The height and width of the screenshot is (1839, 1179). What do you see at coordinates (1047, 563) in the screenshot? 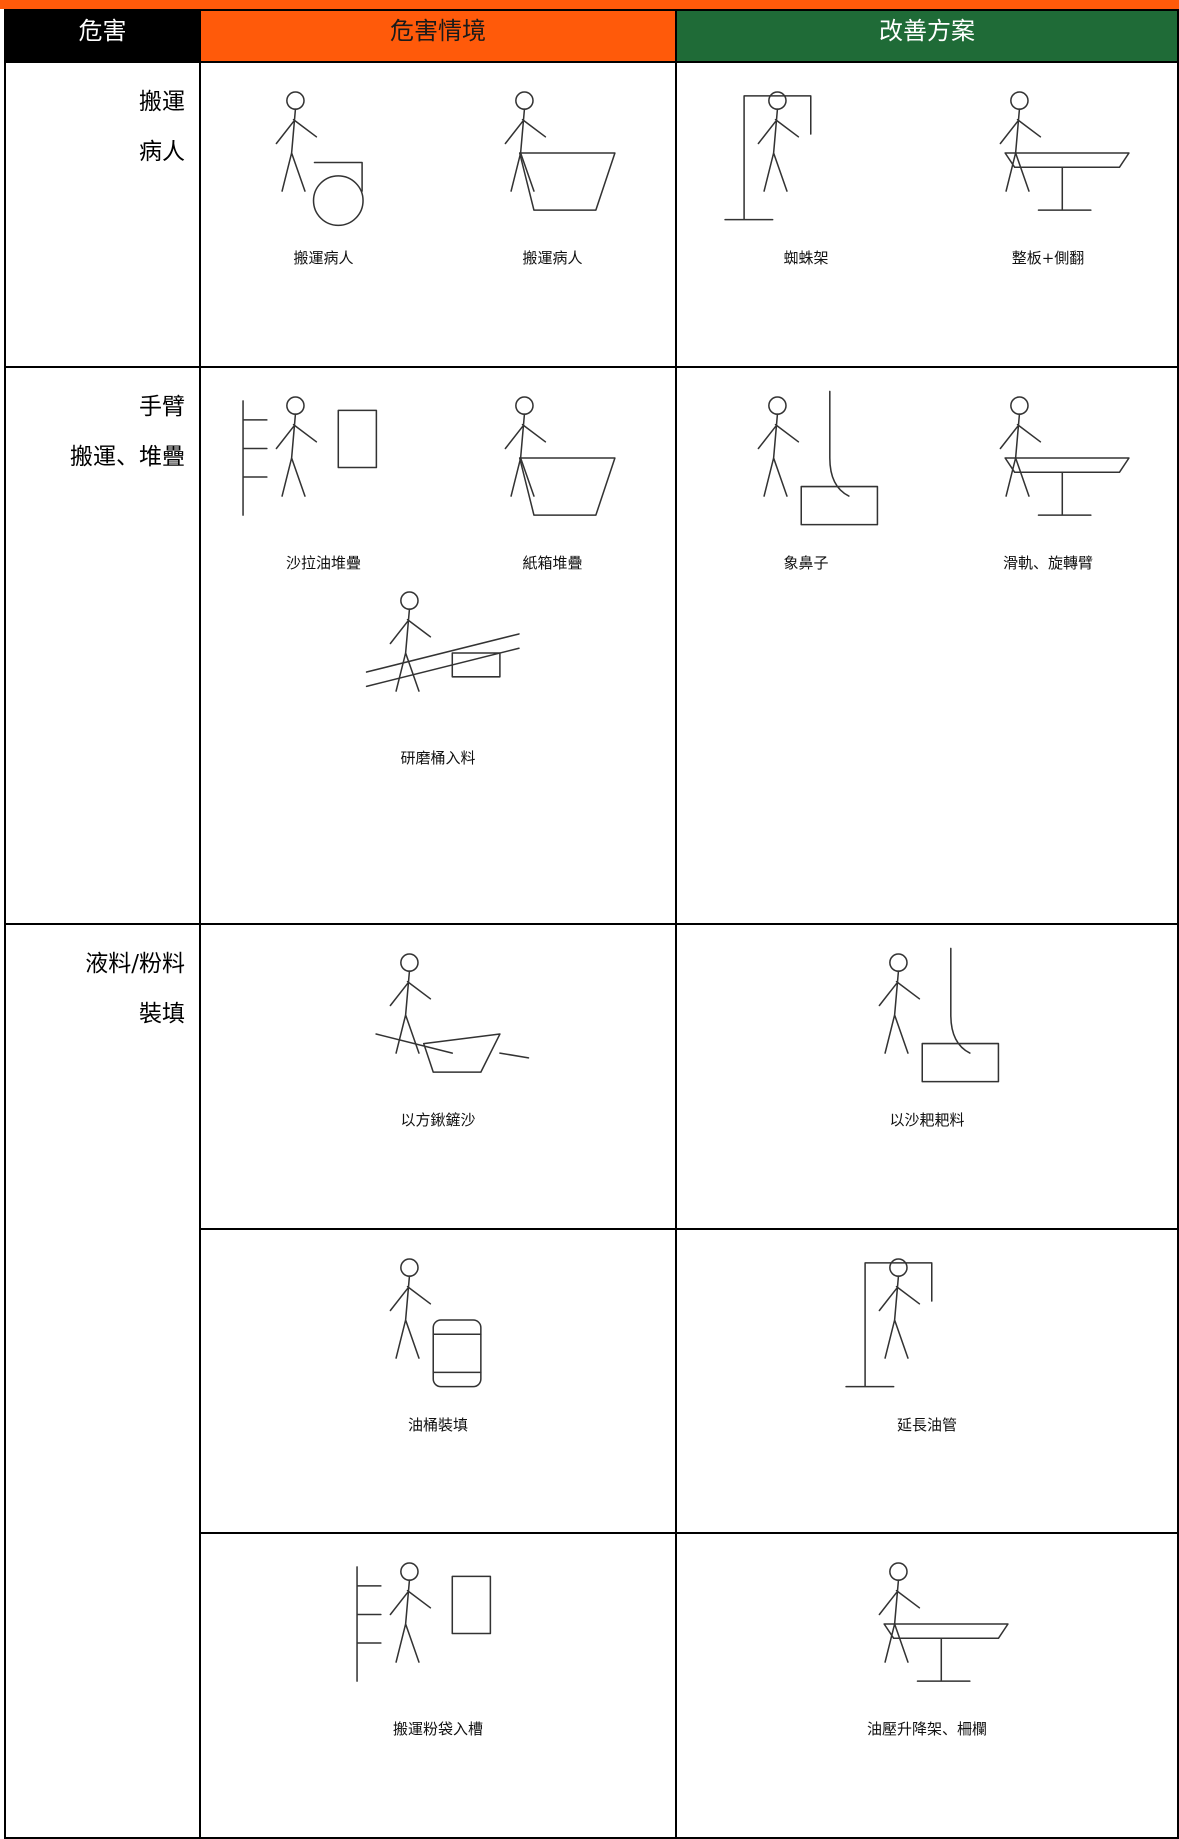
I see `caption: 滑軌、旋轉臂` at bounding box center [1047, 563].